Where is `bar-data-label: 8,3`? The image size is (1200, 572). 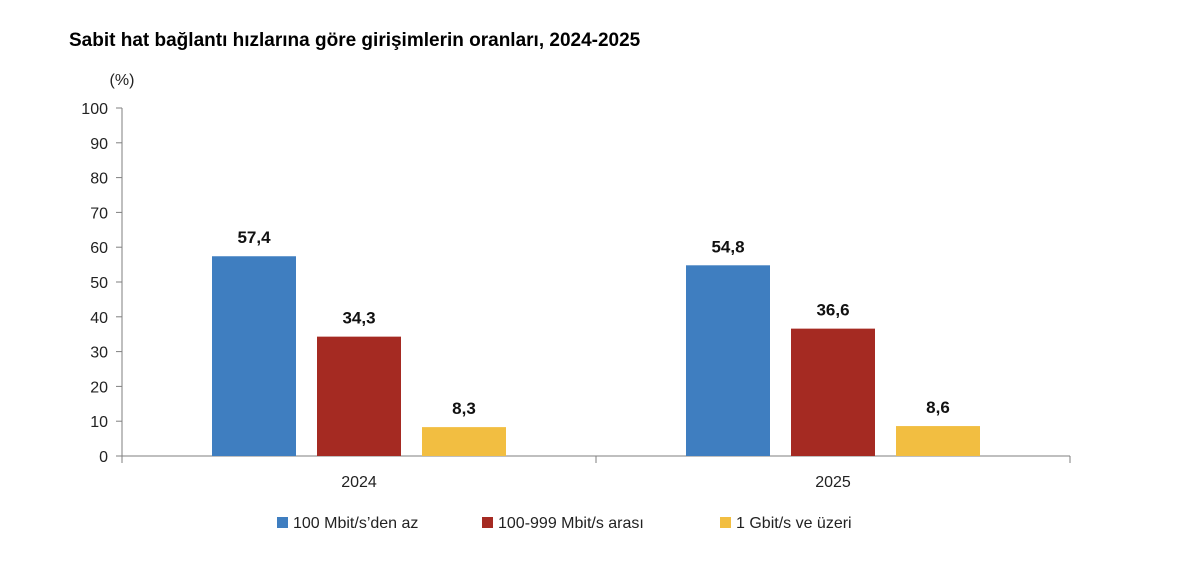 bar-data-label: 8,3 is located at coordinates (464, 408).